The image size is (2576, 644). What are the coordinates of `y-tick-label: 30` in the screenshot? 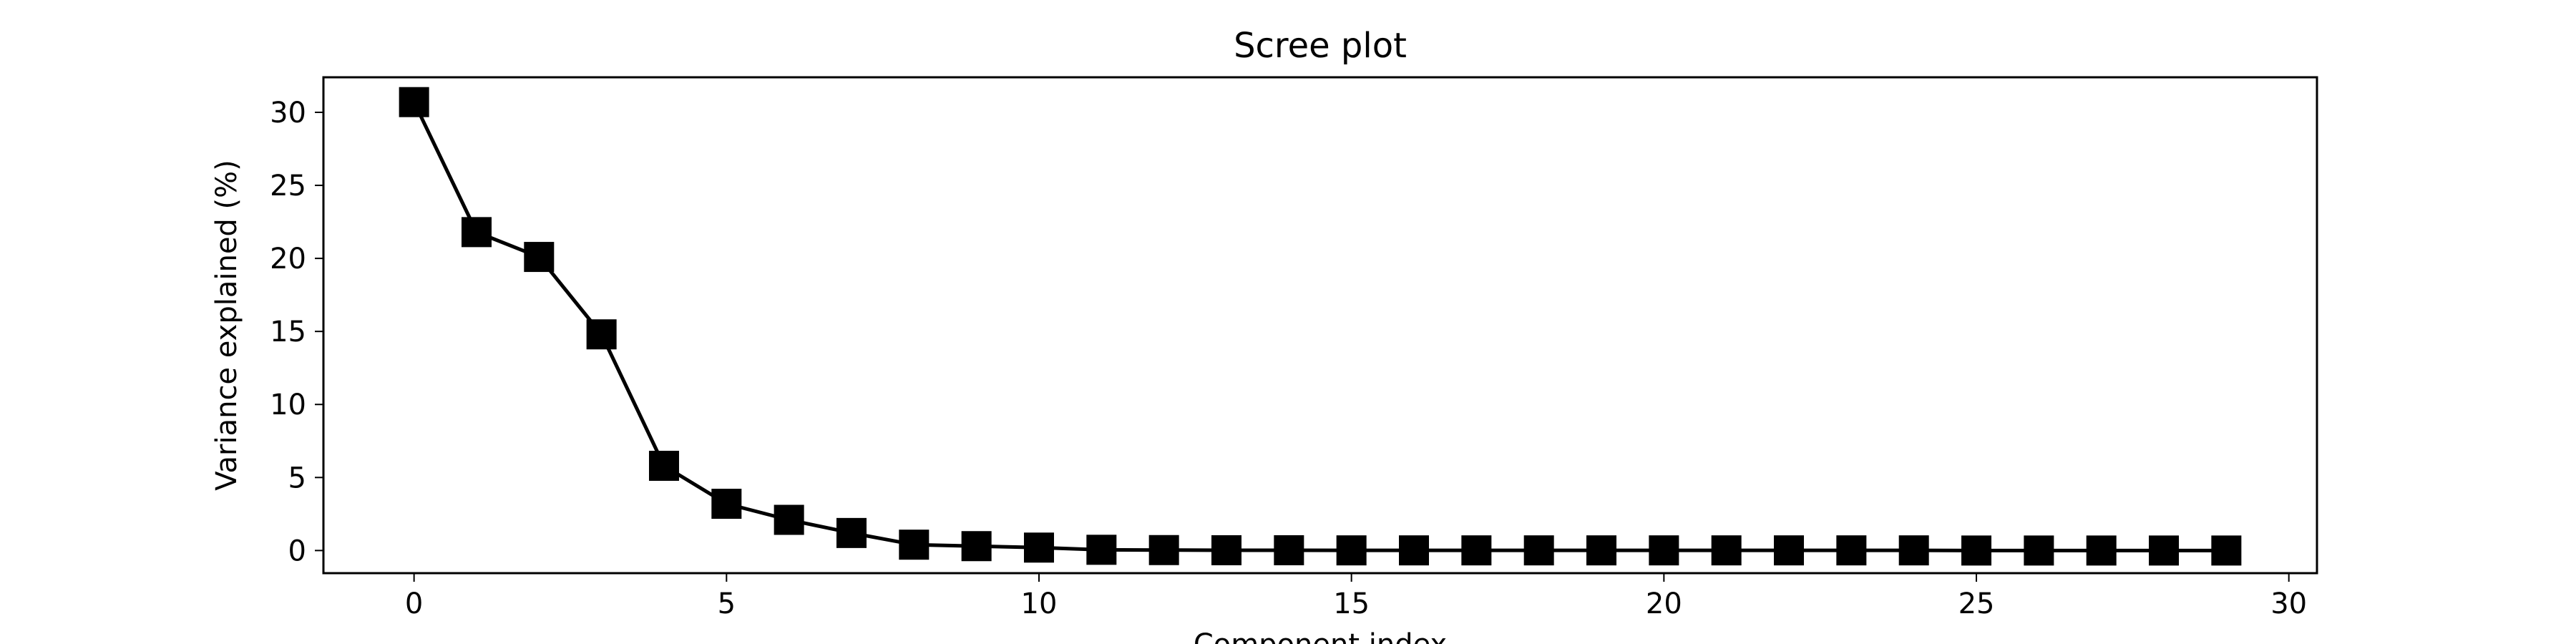 It's located at (288, 113).